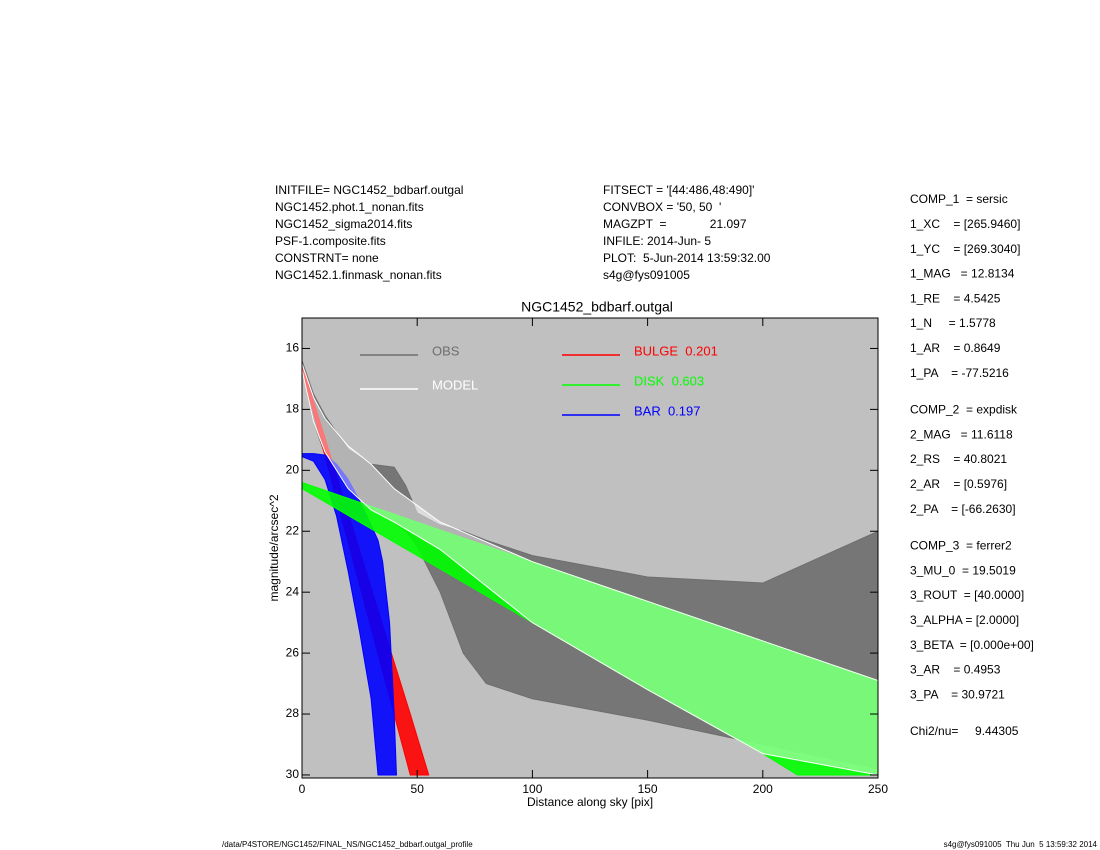  Describe the element at coordinates (293, 469) in the screenshot. I see `y-tick-label: 20` at that location.